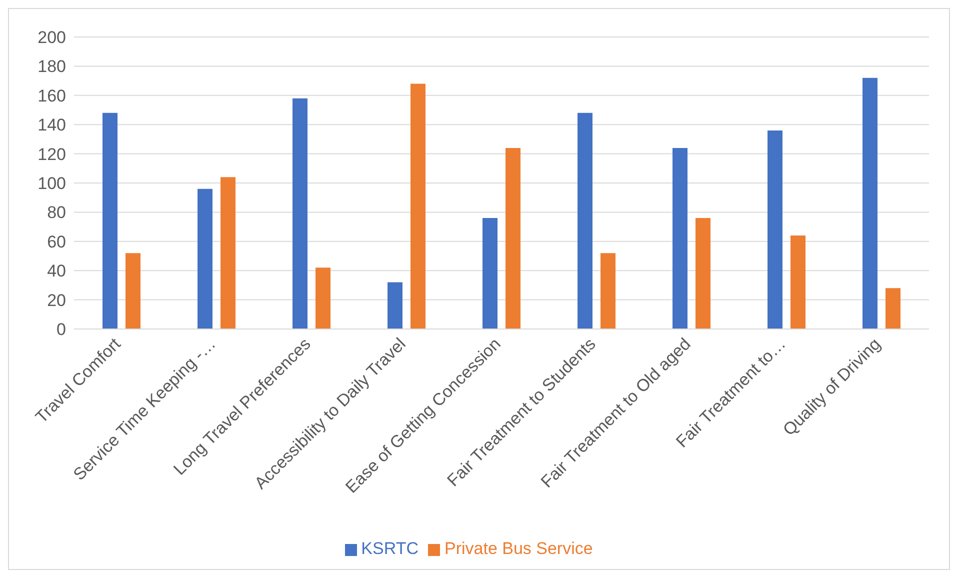  Describe the element at coordinates (518, 548) in the screenshot. I see `legend-label: Private Bus Service` at that location.